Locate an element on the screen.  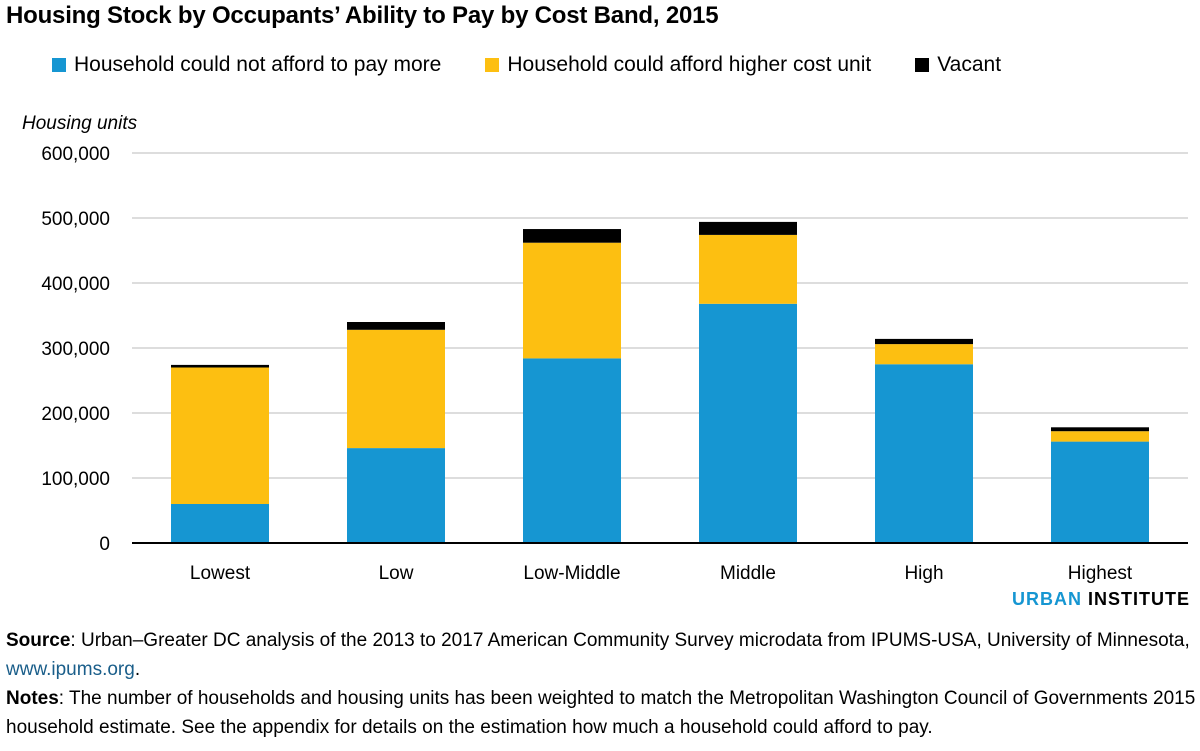
legend-label-not-afford: Household could not afford to pay more is located at coordinates (258, 64).